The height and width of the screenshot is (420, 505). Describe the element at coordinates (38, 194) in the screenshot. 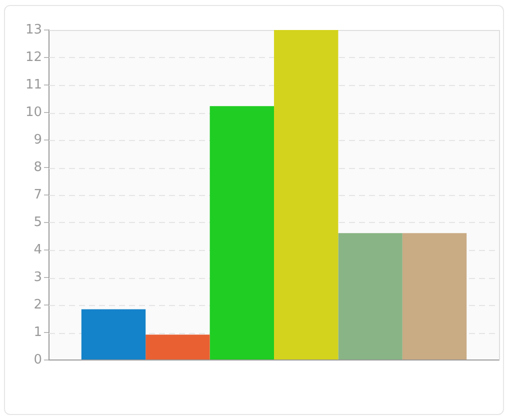

I see `y-tick-label: 7` at that location.